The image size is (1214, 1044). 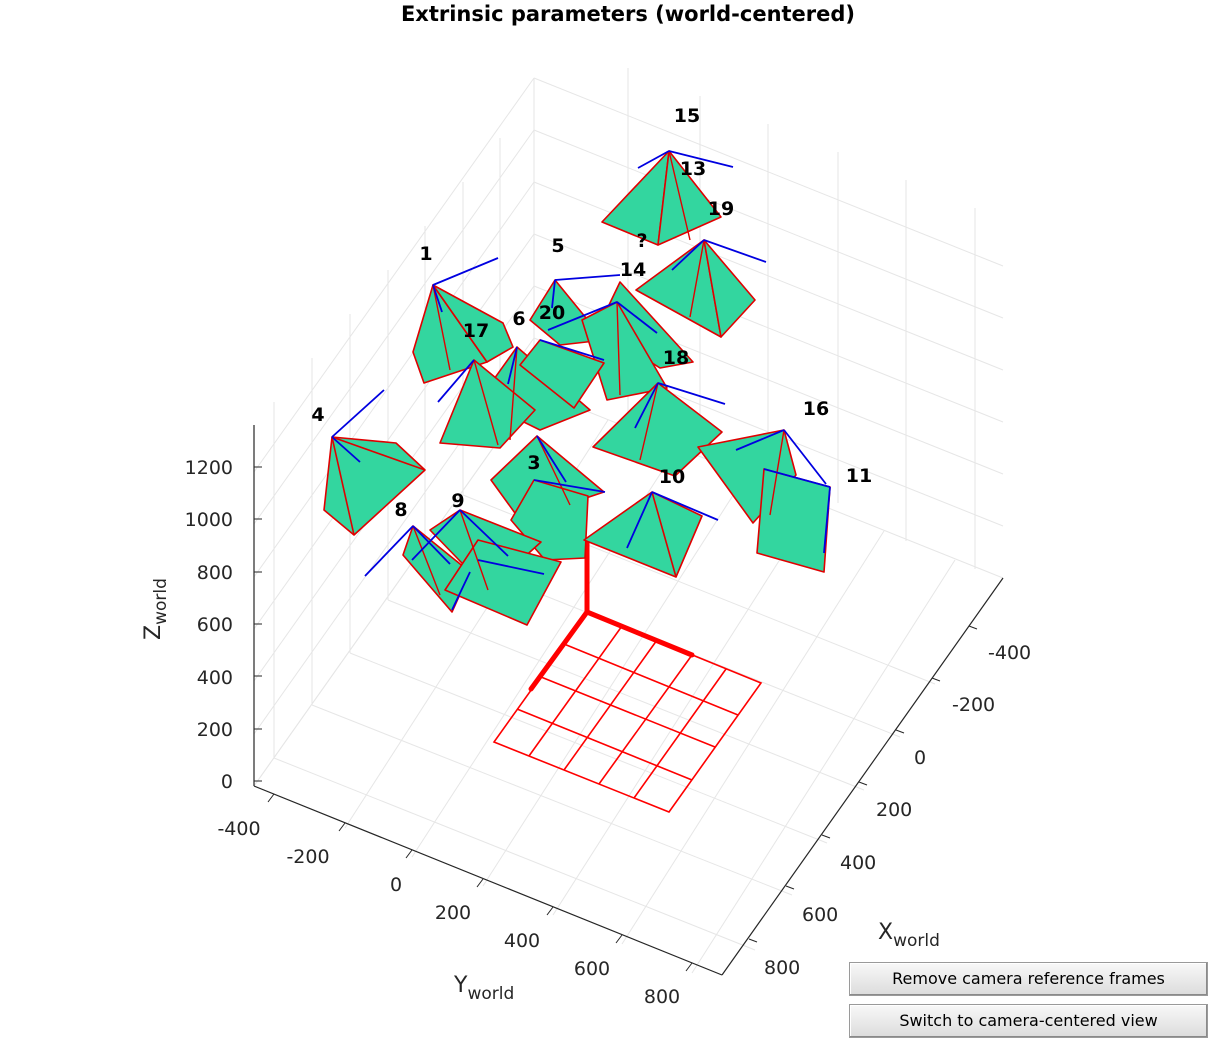 I want to click on z-axis-label-sub: world, so click(x=161, y=601).